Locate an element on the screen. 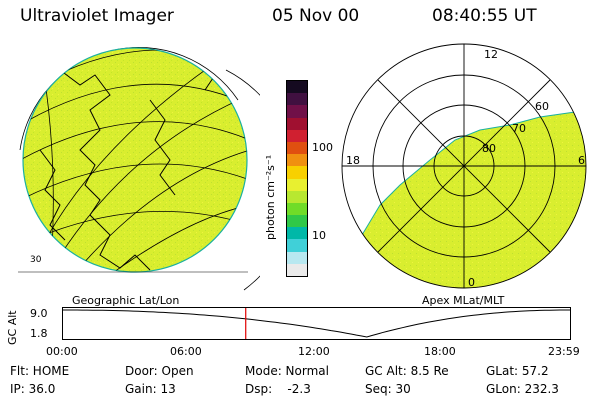  status-glon: GLon: 232.3 is located at coordinates (522, 389).